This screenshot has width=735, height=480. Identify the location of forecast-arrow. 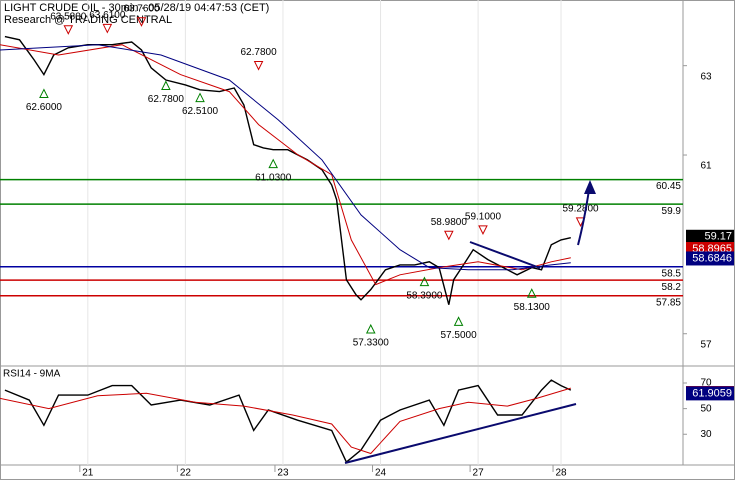
(583, 217).